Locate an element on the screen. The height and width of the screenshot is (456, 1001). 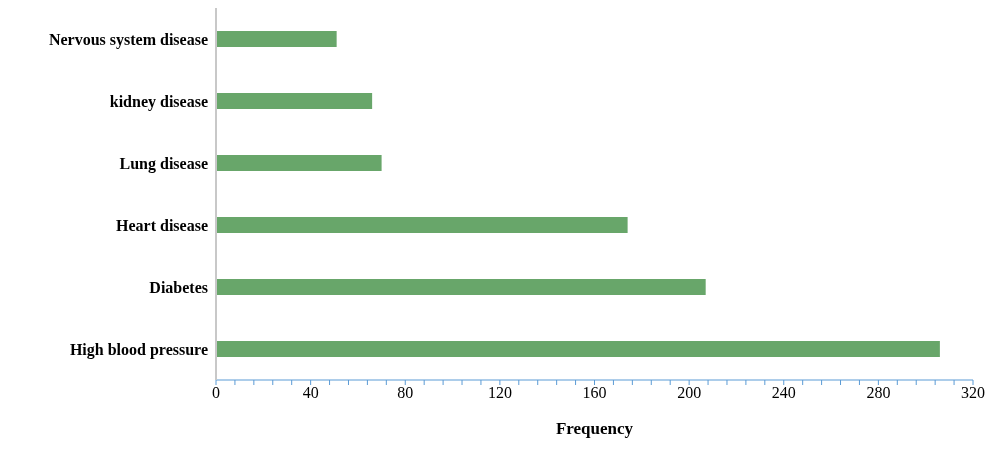
x-tick-label: 320 is located at coordinates (973, 393).